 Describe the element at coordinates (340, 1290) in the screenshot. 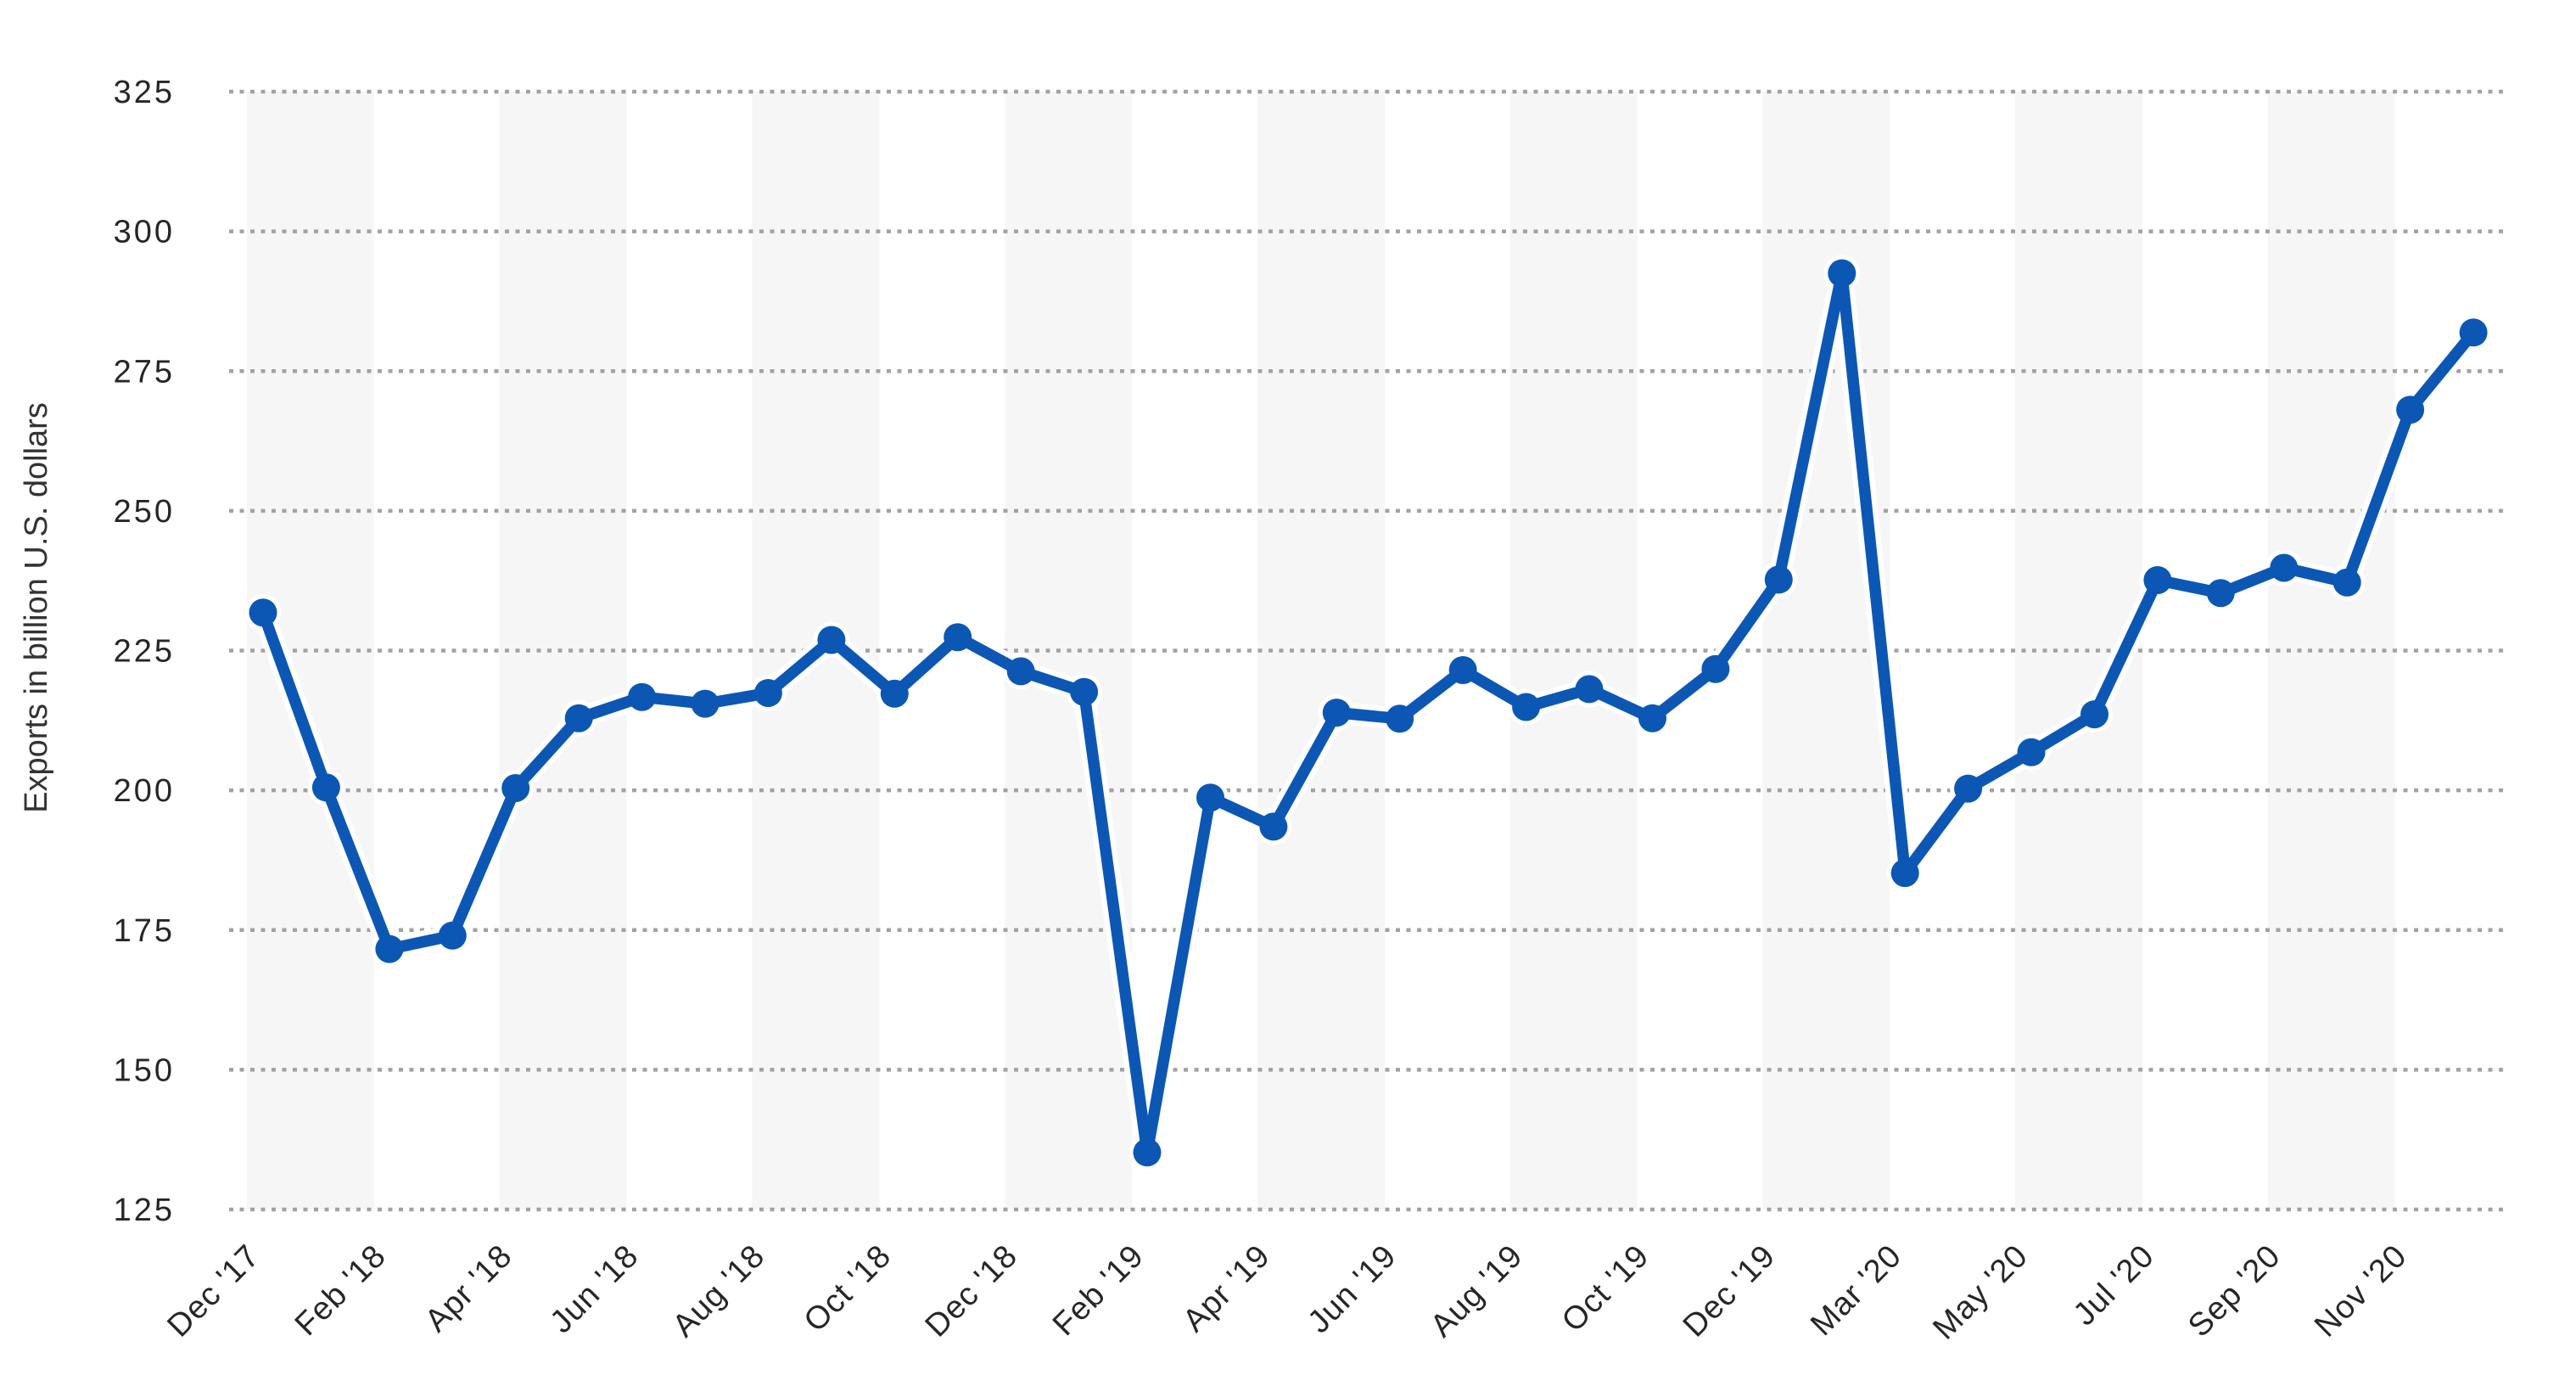

I see `x-tick-label: Feb '18` at that location.